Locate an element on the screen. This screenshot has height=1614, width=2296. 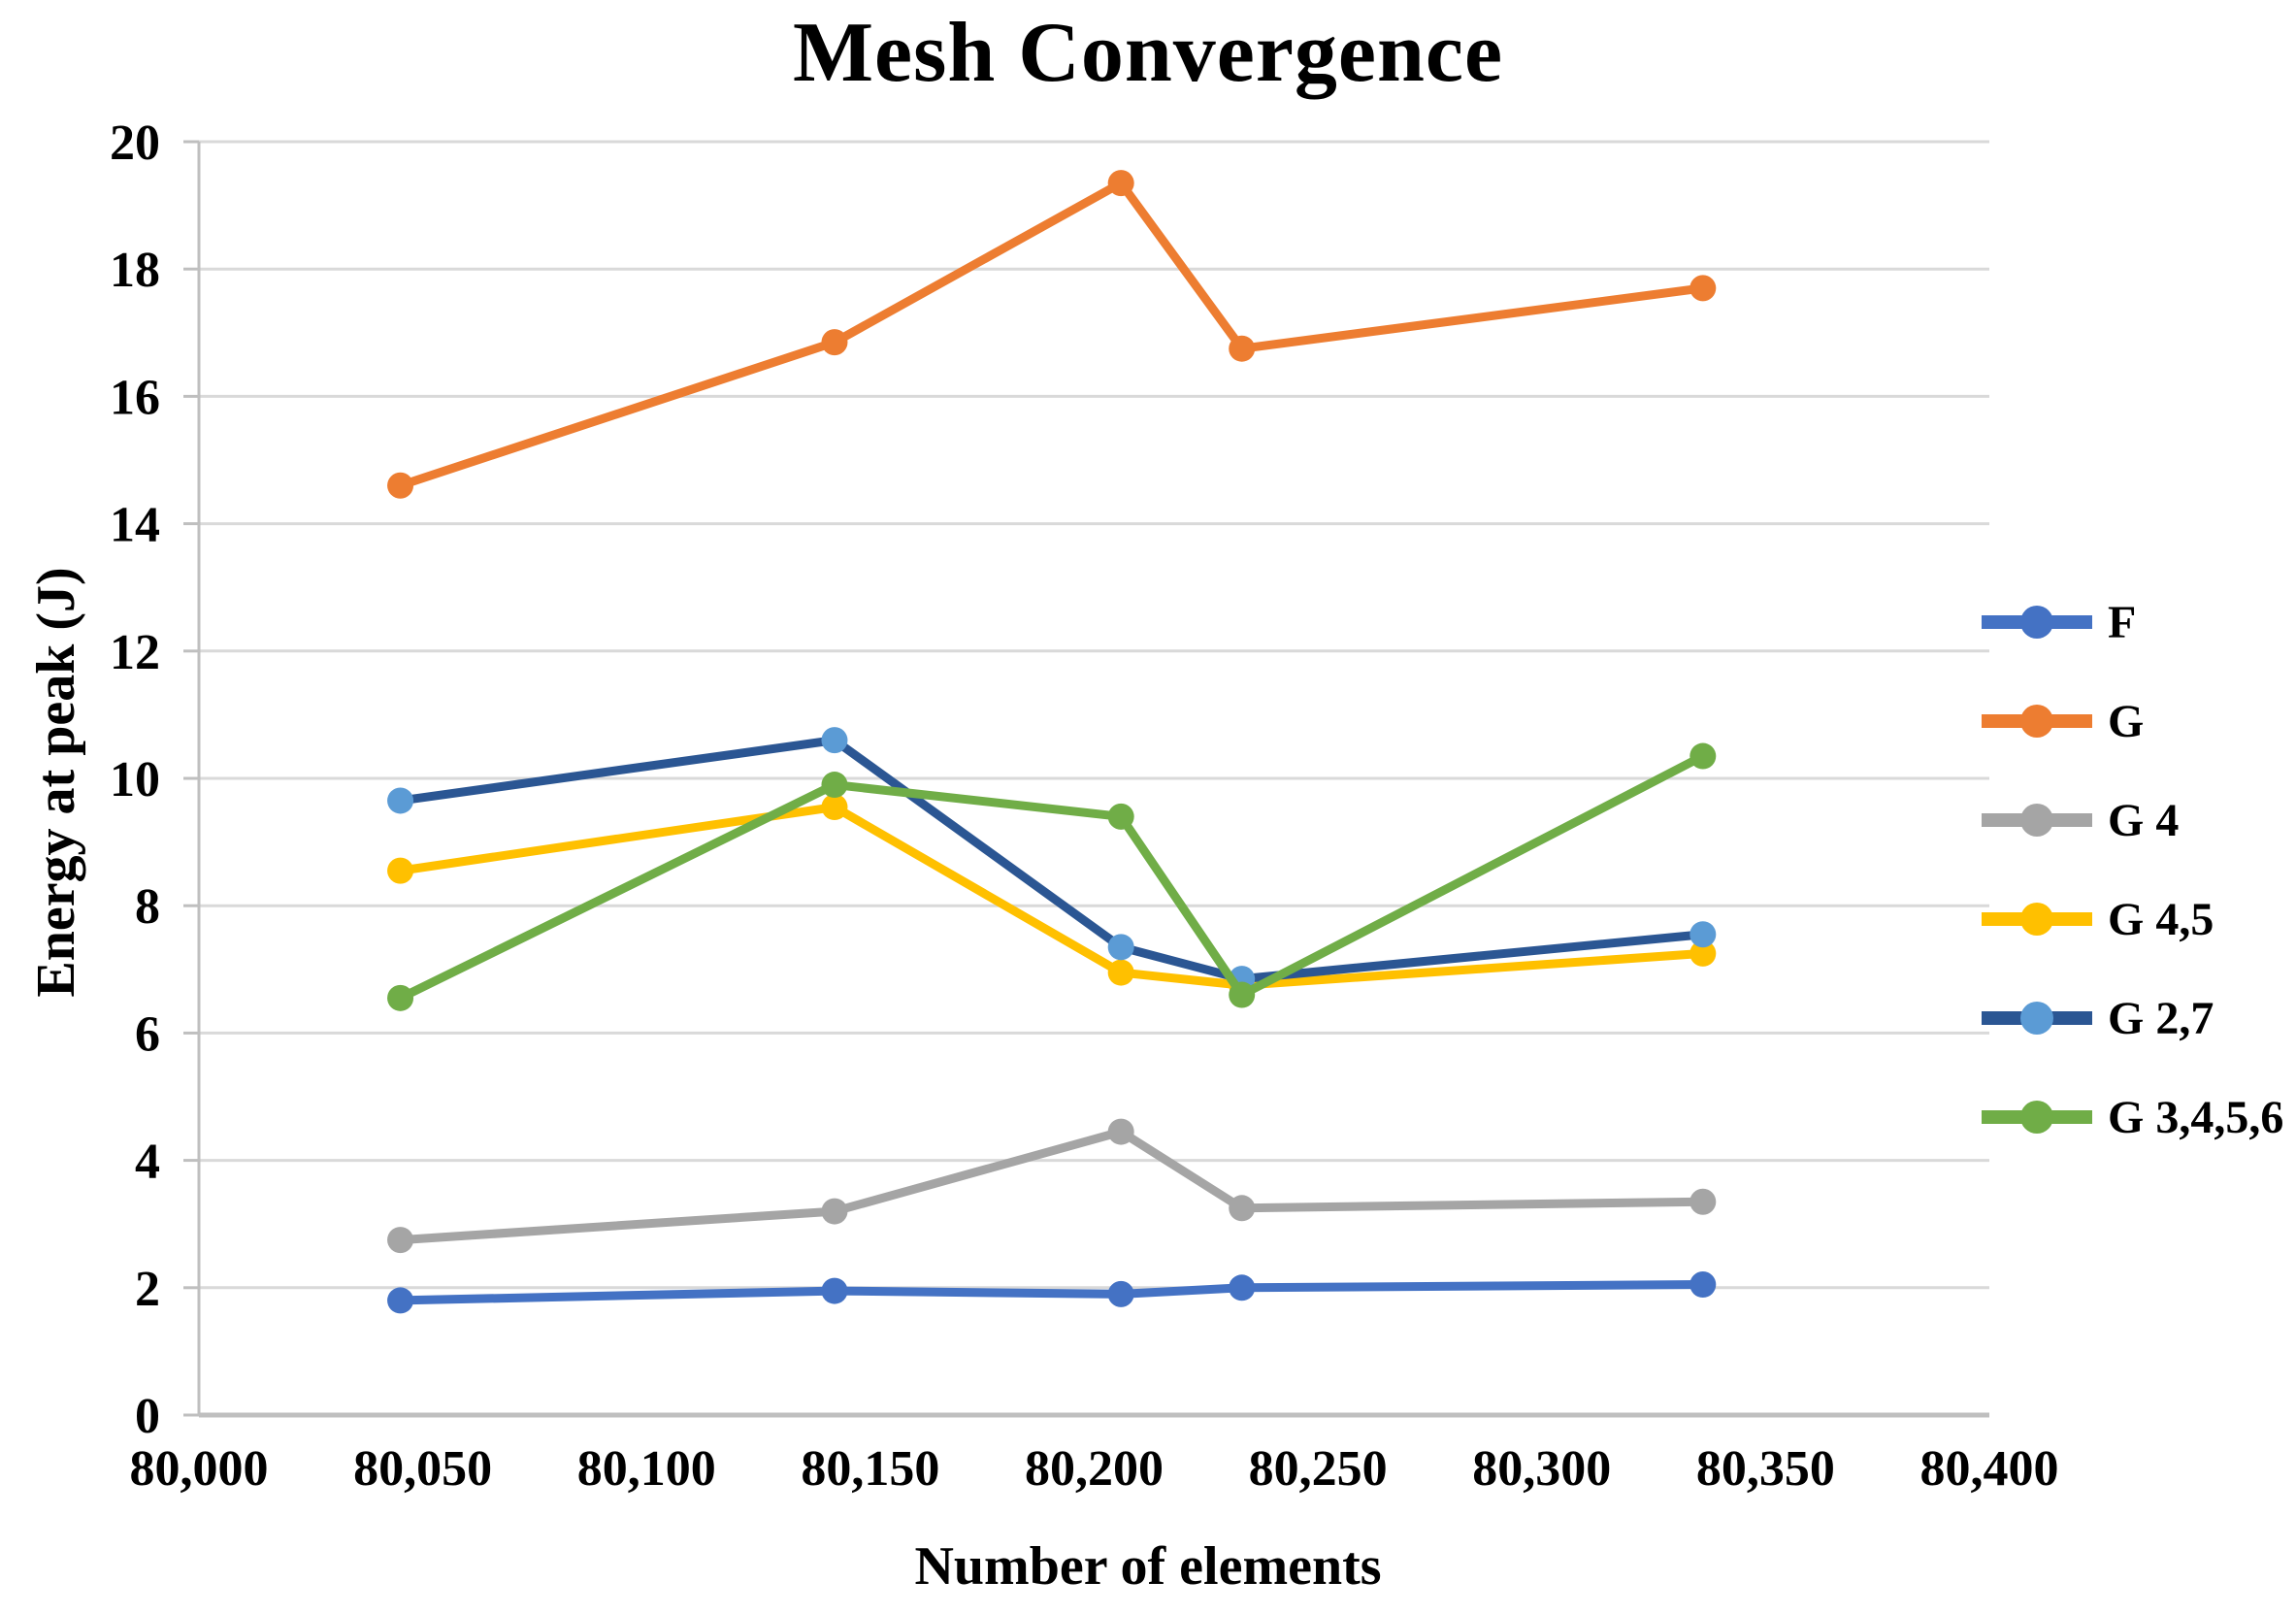
y-tick-label: 10 is located at coordinates (135, 779).